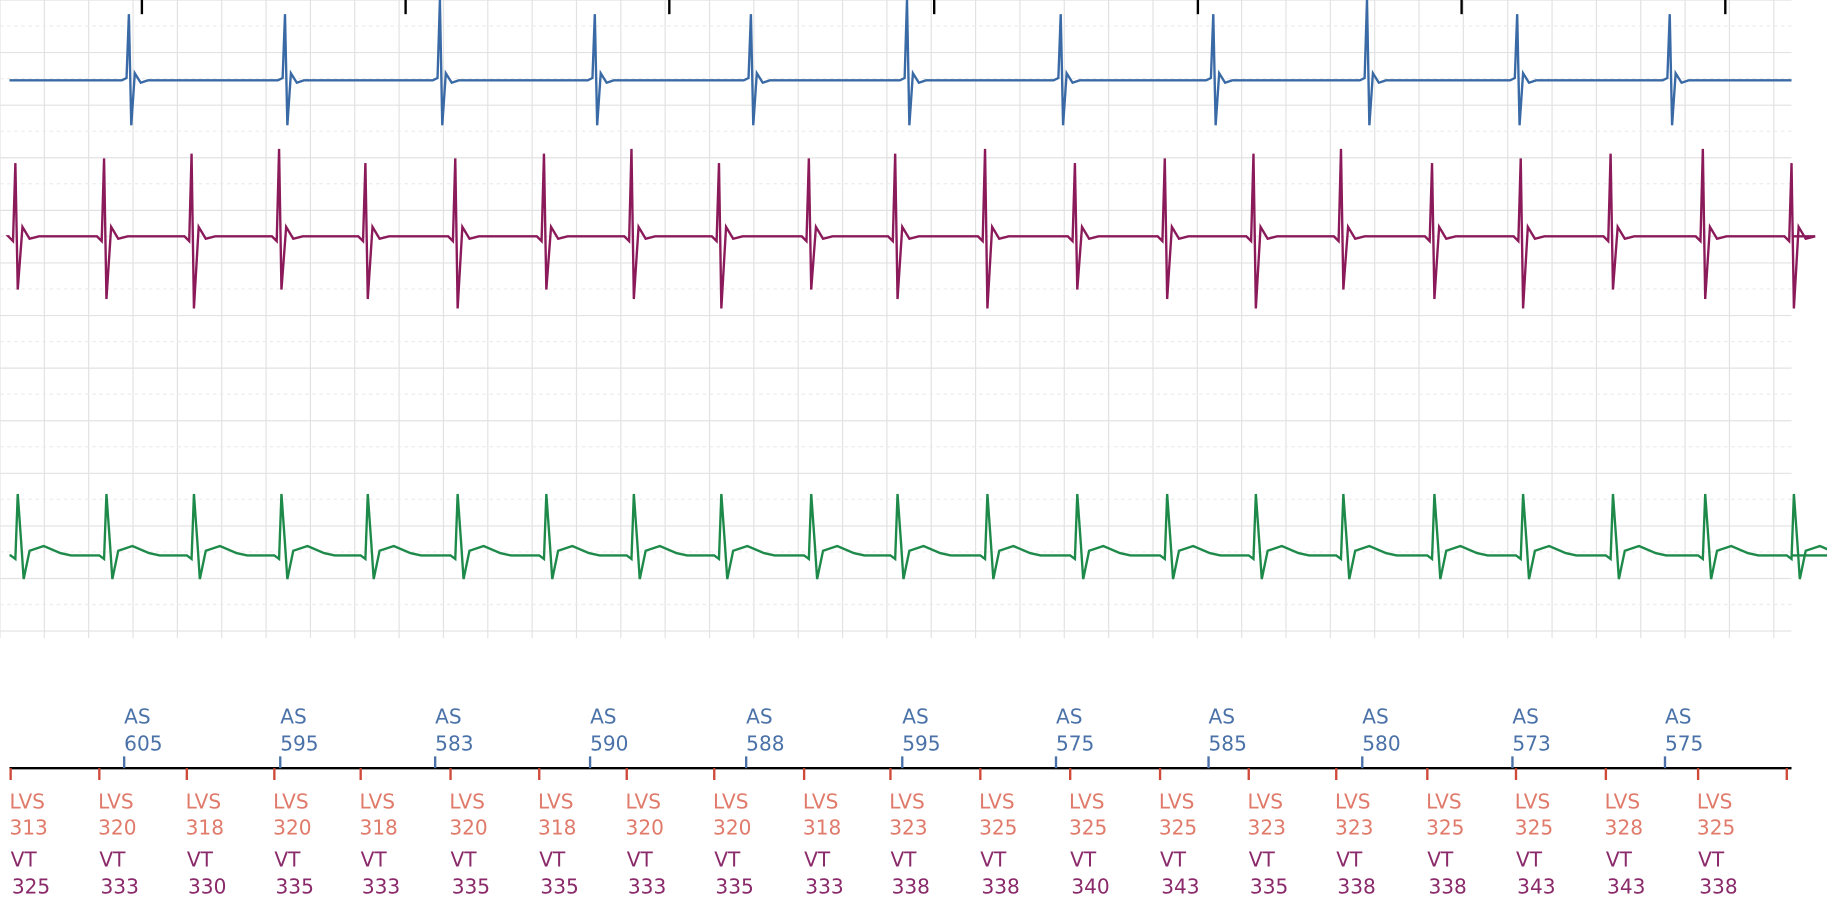 The width and height of the screenshot is (1827, 897). Describe the element at coordinates (31, 885) in the screenshot. I see `vt-interval: 325` at that location.